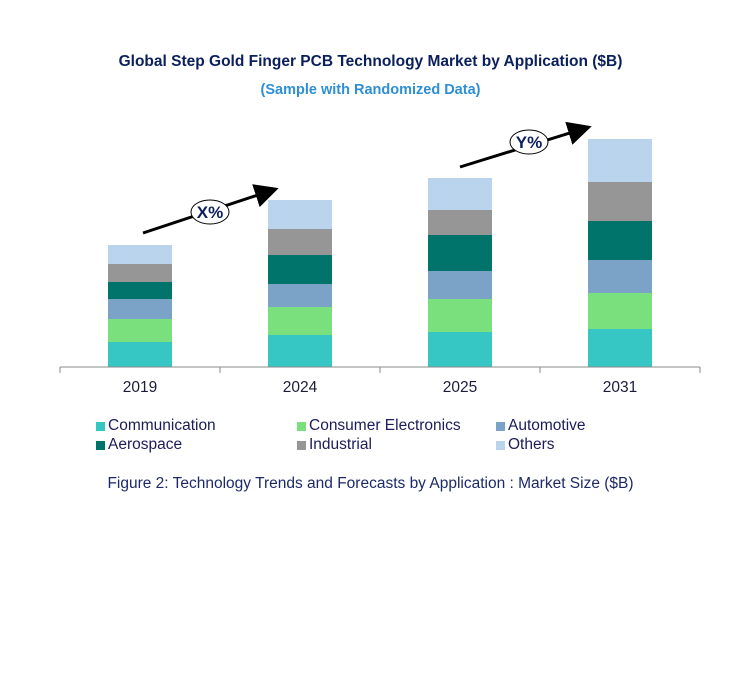 This screenshot has height=673, width=741. What do you see at coordinates (460, 194) in the screenshot?
I see `bar-others-2025` at bounding box center [460, 194].